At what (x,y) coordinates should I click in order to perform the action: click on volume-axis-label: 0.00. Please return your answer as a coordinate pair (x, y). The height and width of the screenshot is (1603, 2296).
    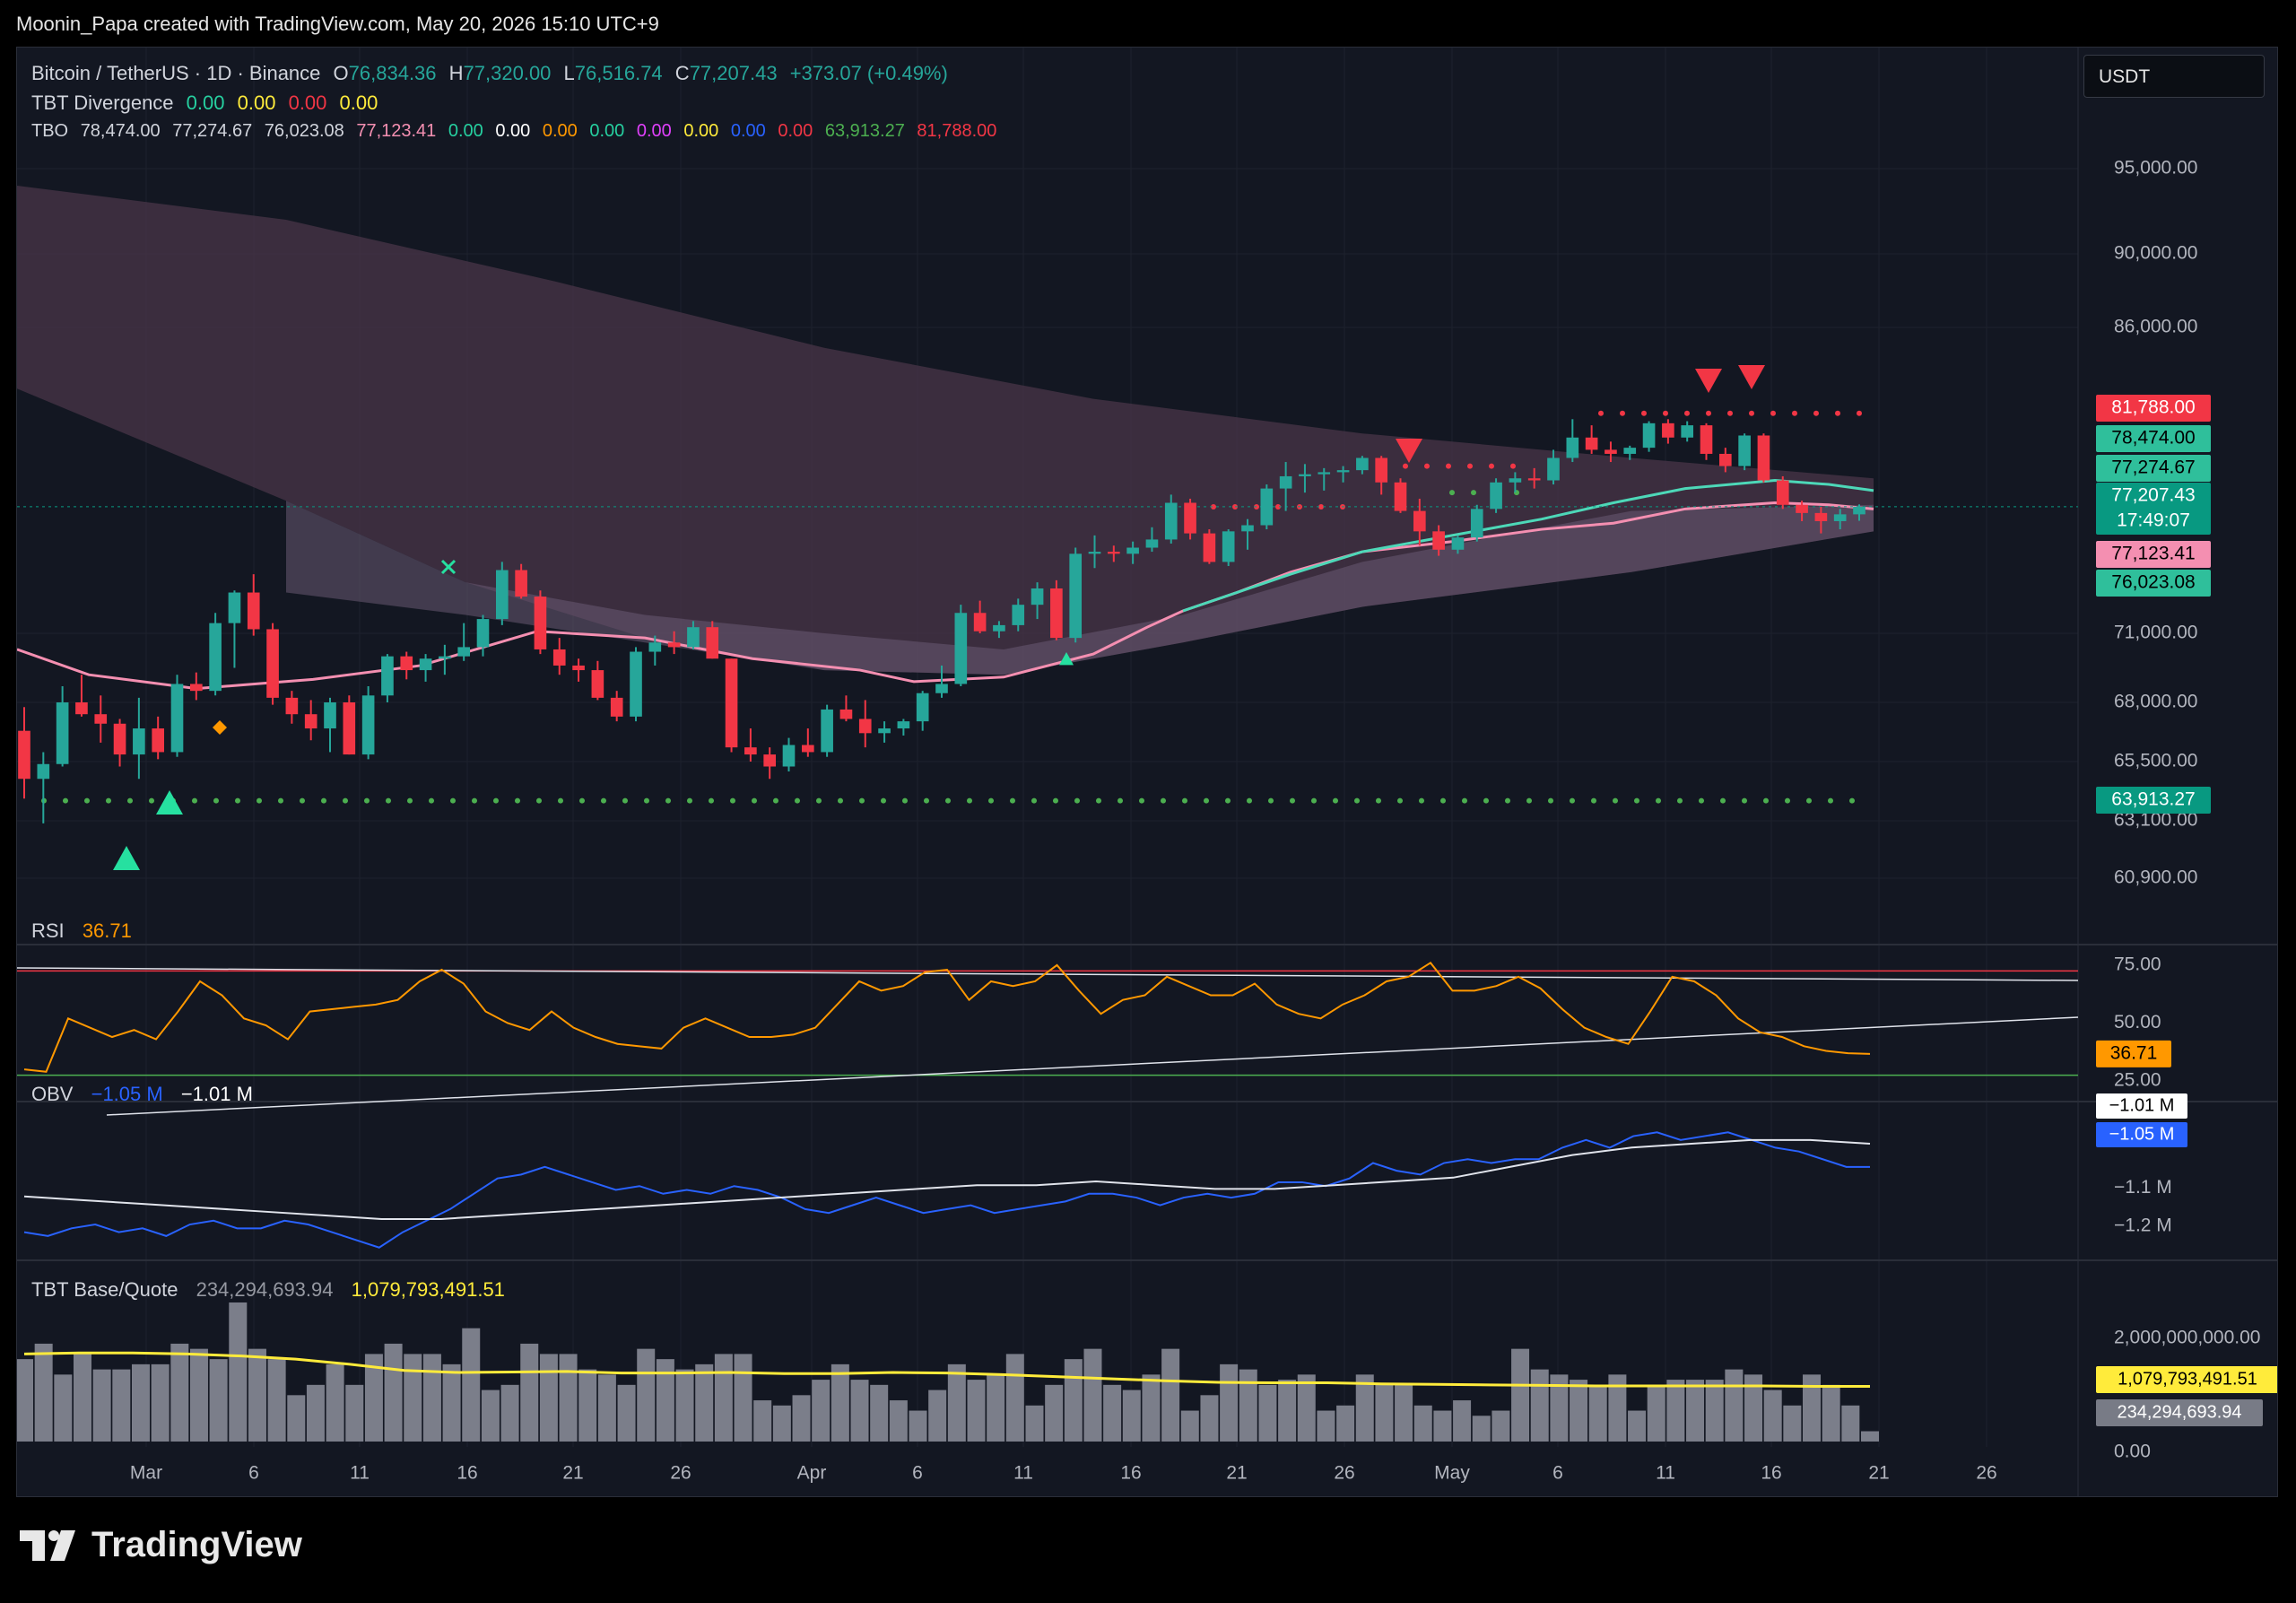
    Looking at the image, I should click on (2132, 1452).